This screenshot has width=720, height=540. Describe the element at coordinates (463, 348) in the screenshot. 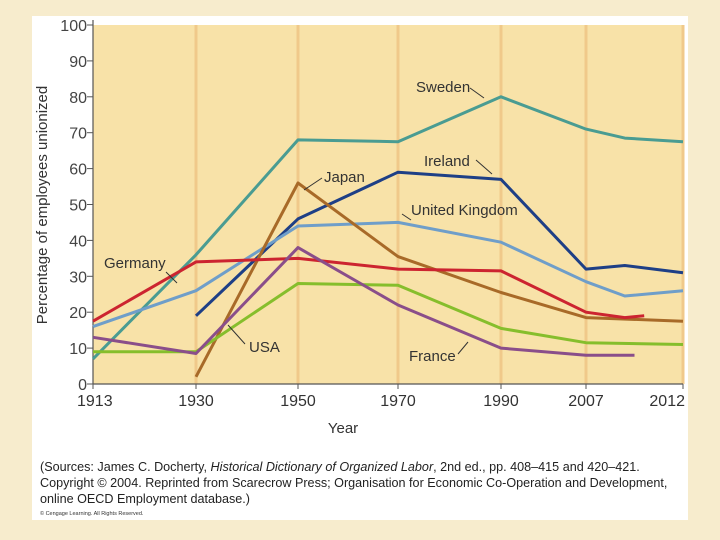

I see `annotation-leader-france` at that location.